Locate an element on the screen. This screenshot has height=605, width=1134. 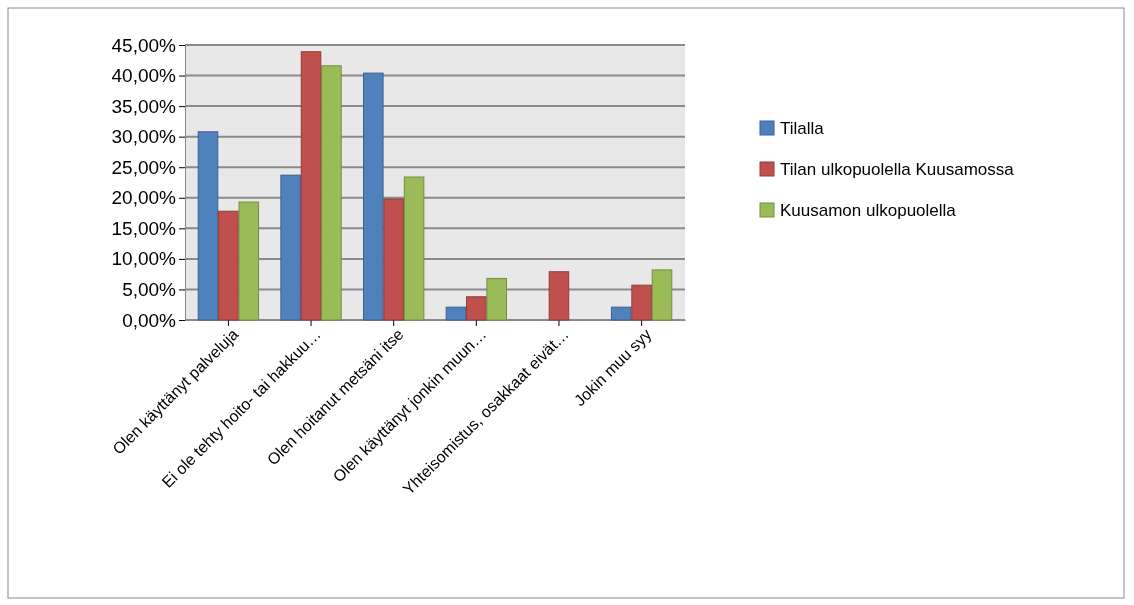
legend-label: Tilan ulkopuolella Kuusamossa is located at coordinates (897, 169).